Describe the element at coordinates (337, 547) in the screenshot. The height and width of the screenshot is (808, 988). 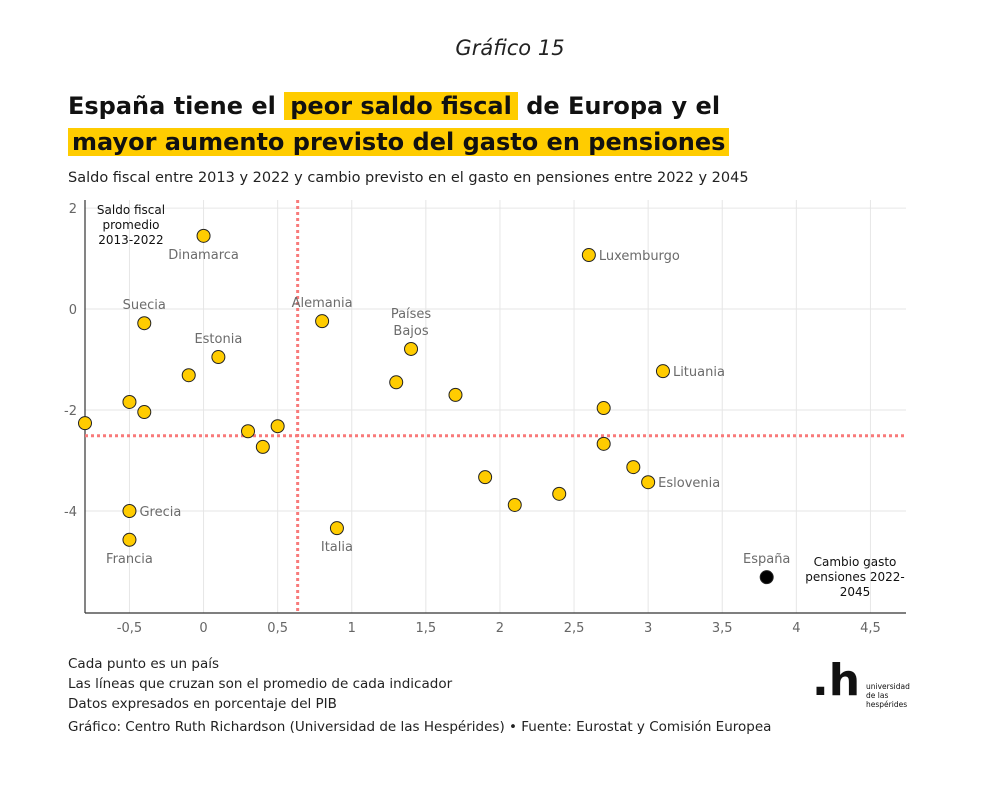
I see `point-label: Italia` at that location.